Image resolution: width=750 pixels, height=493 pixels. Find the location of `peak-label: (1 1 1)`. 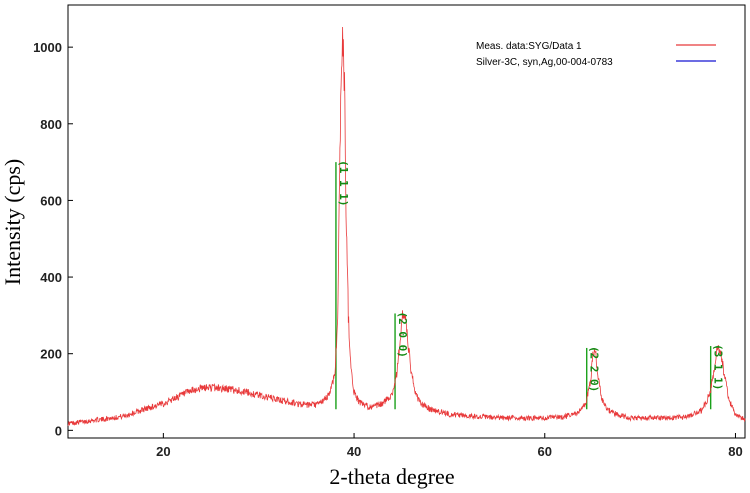

peak-label: (1 1 1) is located at coordinates (343, 183).